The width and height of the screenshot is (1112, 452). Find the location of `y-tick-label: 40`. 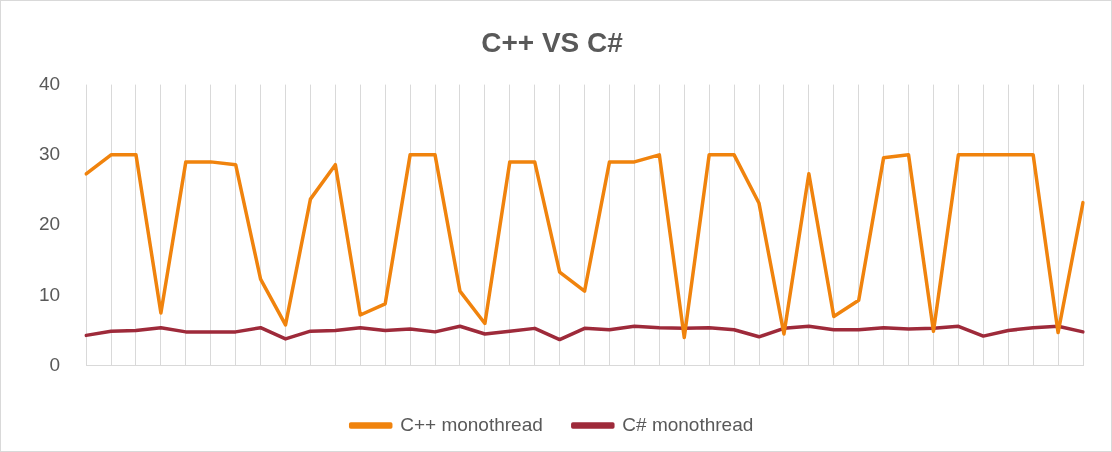

y-tick-label: 40 is located at coordinates (49, 83).